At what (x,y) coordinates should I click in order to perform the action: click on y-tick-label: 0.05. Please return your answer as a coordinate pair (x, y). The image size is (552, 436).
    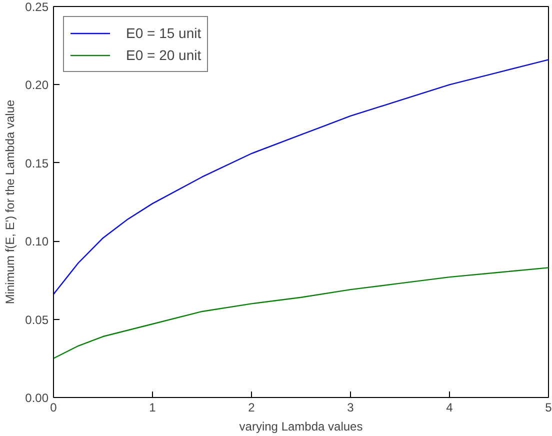
    Looking at the image, I should click on (37, 319).